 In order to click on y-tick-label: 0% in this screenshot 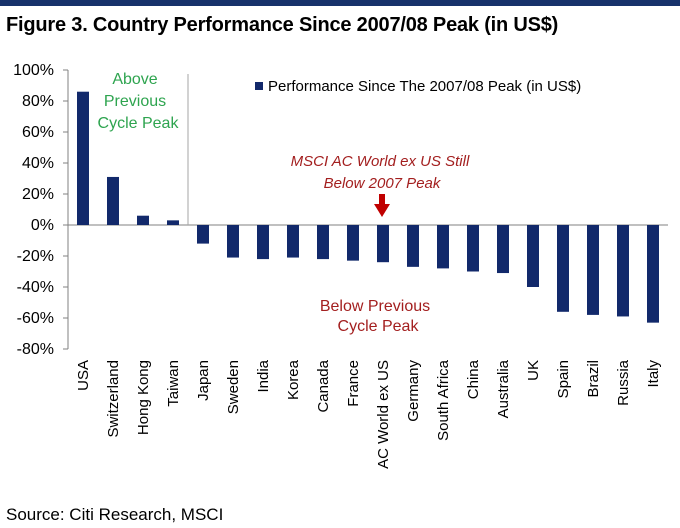, I will do `click(42, 225)`.